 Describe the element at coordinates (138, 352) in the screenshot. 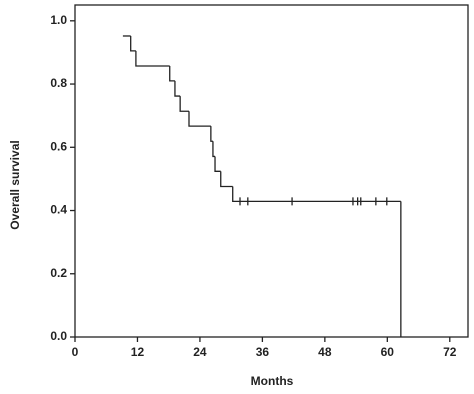

I see `x-tick-label: 12` at that location.